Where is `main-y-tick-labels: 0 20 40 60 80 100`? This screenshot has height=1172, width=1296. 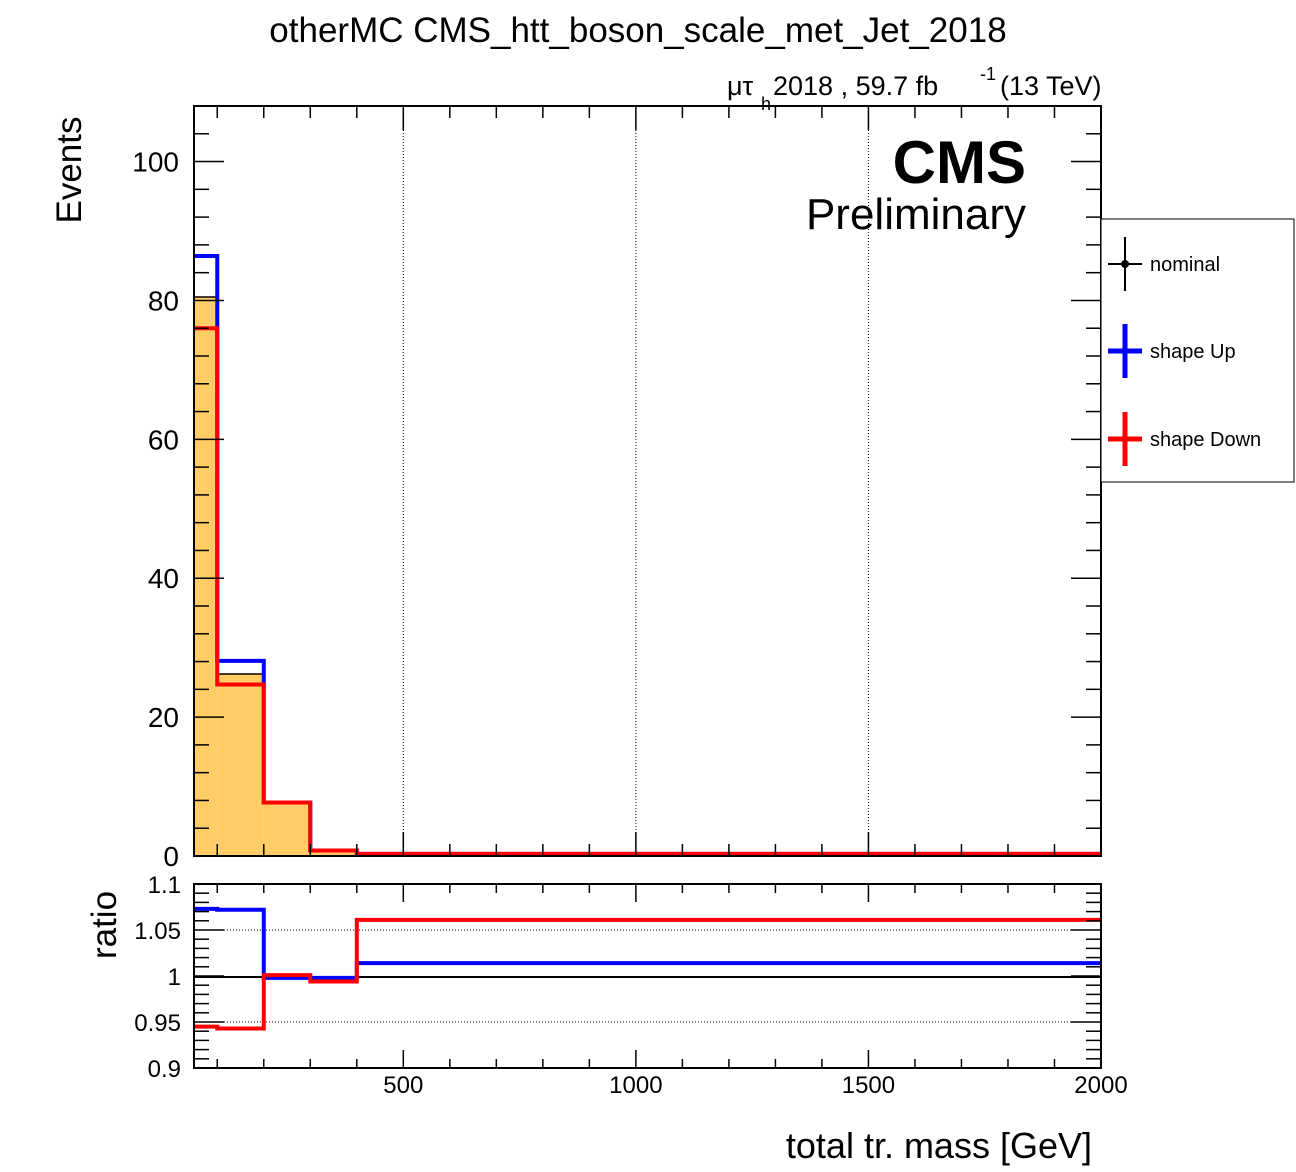 main-y-tick-labels: 0 20 40 60 80 100 is located at coordinates (155, 509).